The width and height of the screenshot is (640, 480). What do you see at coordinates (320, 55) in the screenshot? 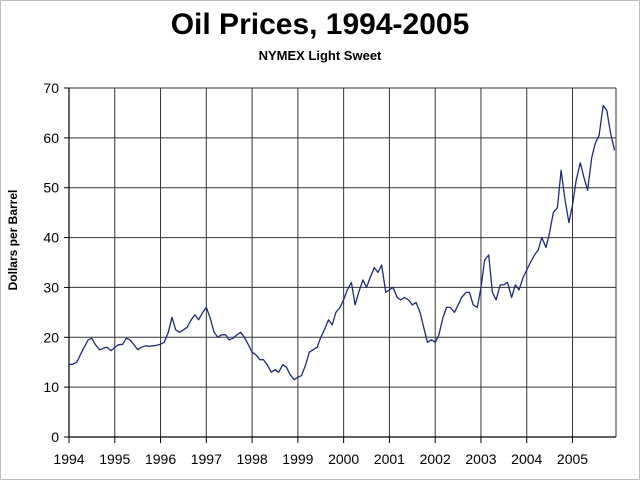
I see `chart-subtitle: NYMEX Light Sweet` at bounding box center [320, 55].